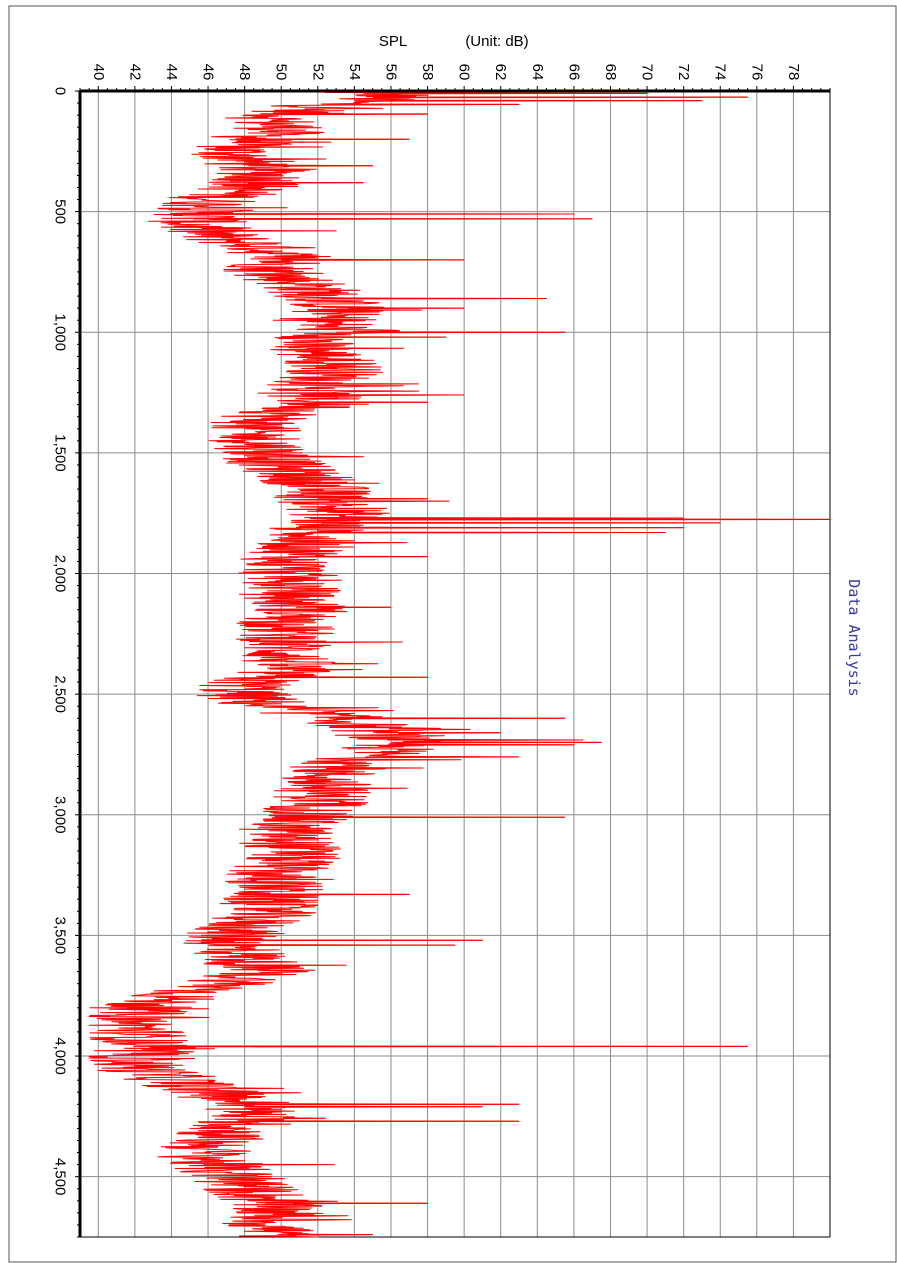 The height and width of the screenshot is (1263, 897). I want to click on time-tick-label: 2,500, so click(60, 694).